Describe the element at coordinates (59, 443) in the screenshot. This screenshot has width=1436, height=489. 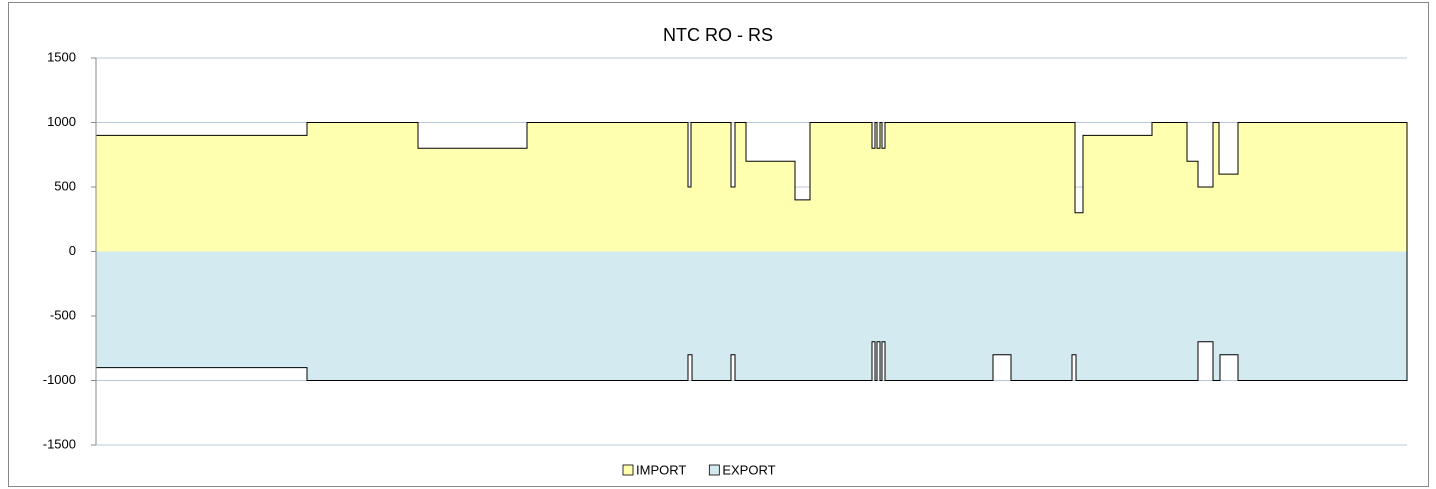
I see `y-tick-label: -1500` at that location.